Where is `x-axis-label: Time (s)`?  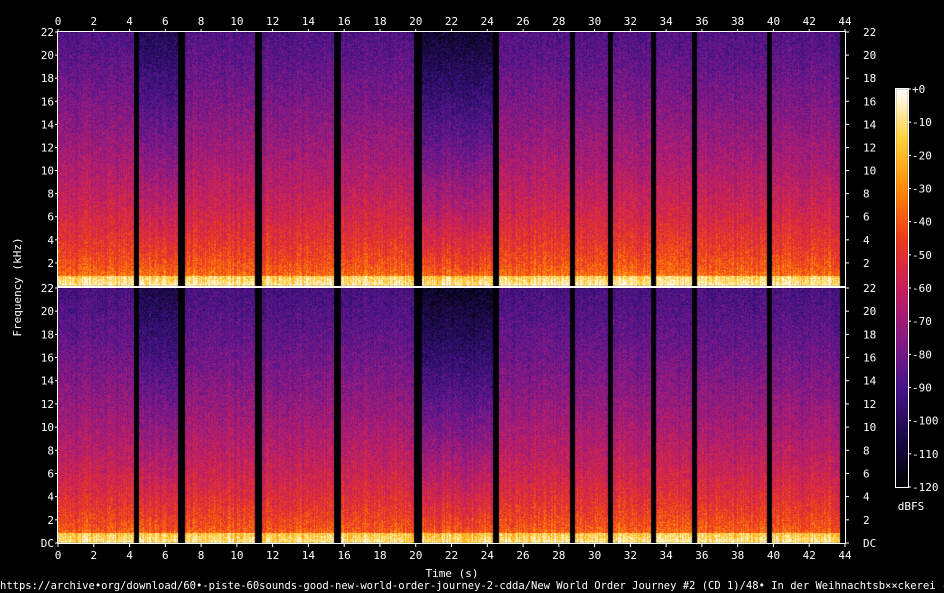 x-axis-label: Time (s) is located at coordinates (452, 573).